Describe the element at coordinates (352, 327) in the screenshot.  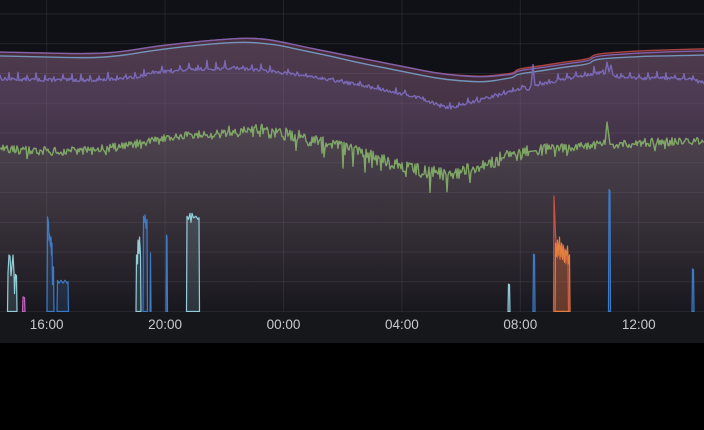
I see `x-axis: 16:00 20:00 00:00 04:00 08:00 12:00` at that location.